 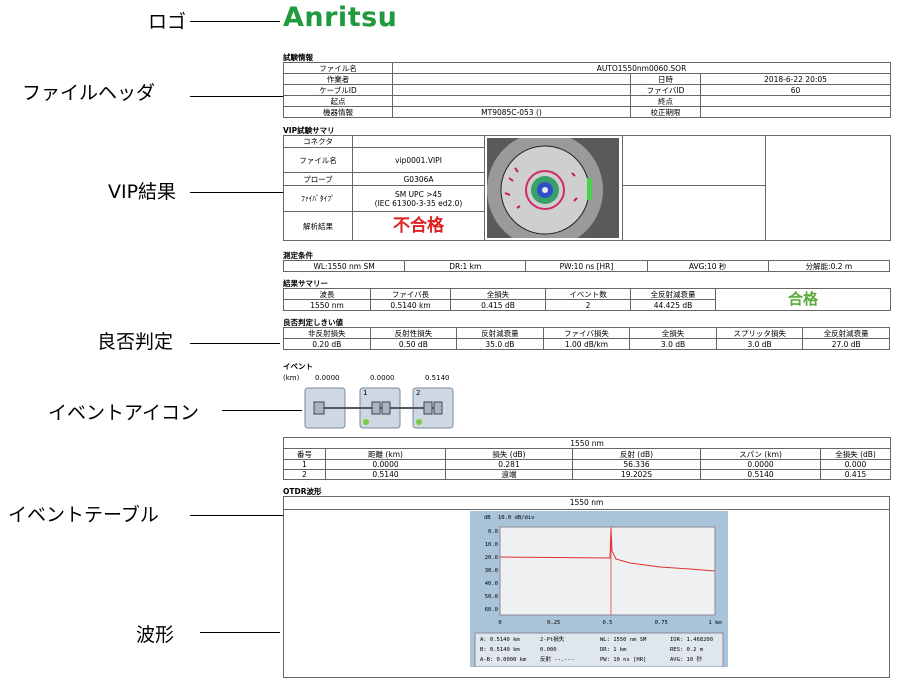 I want to click on value: SM UPC >45, so click(x=418, y=194).